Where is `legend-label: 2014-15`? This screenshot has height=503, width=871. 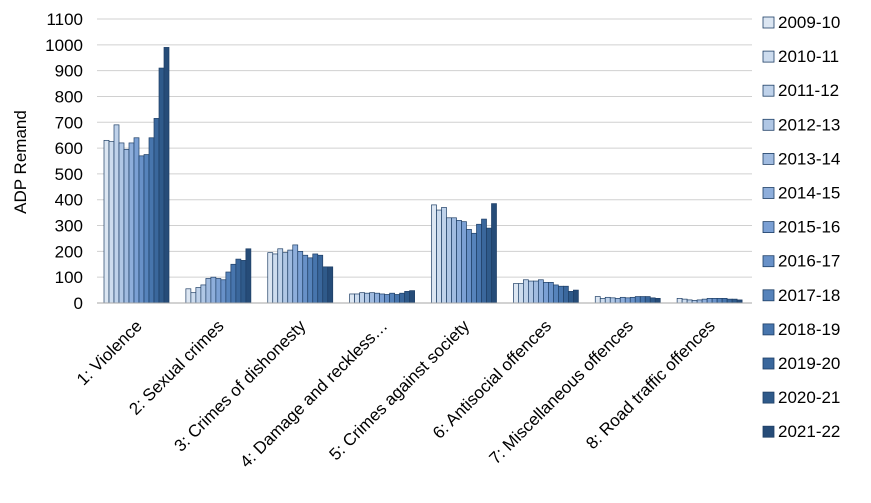
legend-label: 2014-15 is located at coordinates (809, 193).